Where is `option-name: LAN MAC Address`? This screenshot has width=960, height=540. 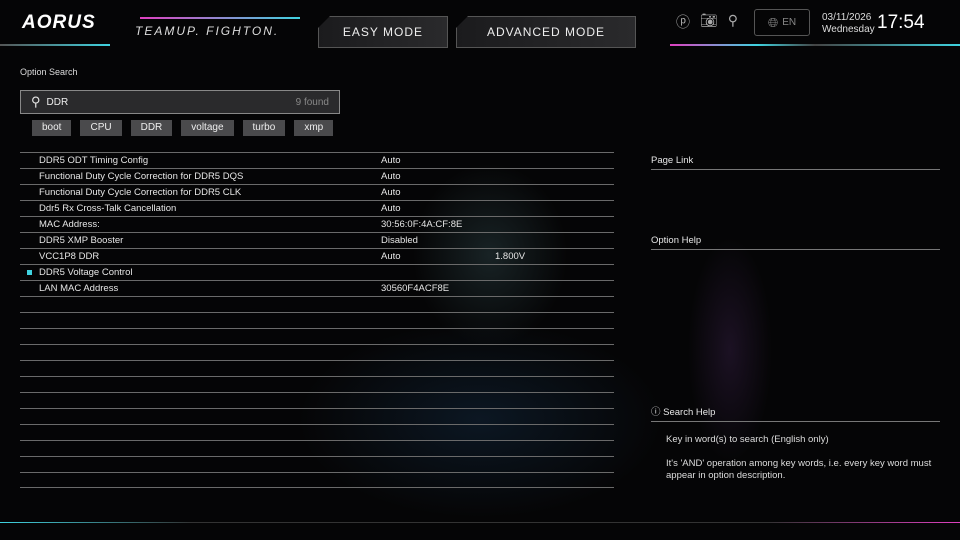
option-name: LAN MAC Address is located at coordinates (79, 288).